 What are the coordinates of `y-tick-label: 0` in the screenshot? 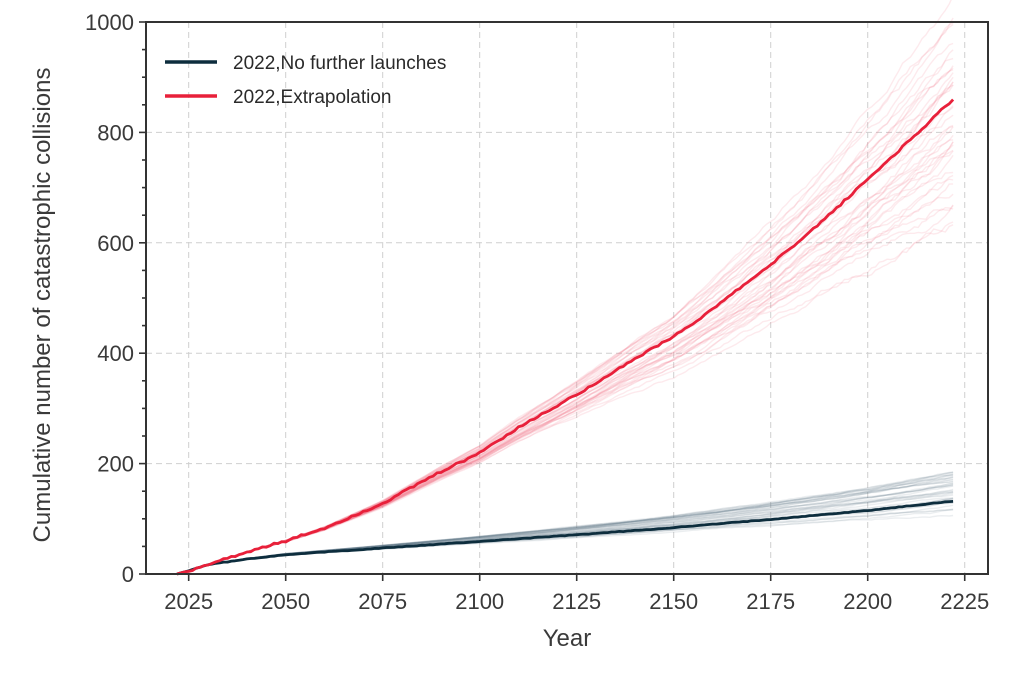 It's located at (128, 574).